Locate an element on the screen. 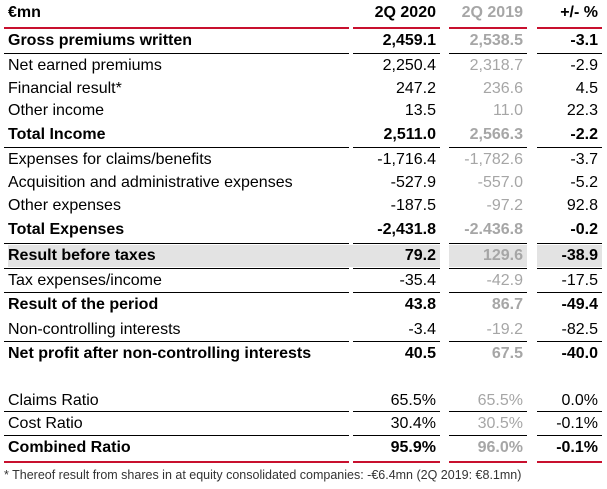 This screenshot has width=607, height=489. value-2q-2020: -527.9 is located at coordinates (413, 182).